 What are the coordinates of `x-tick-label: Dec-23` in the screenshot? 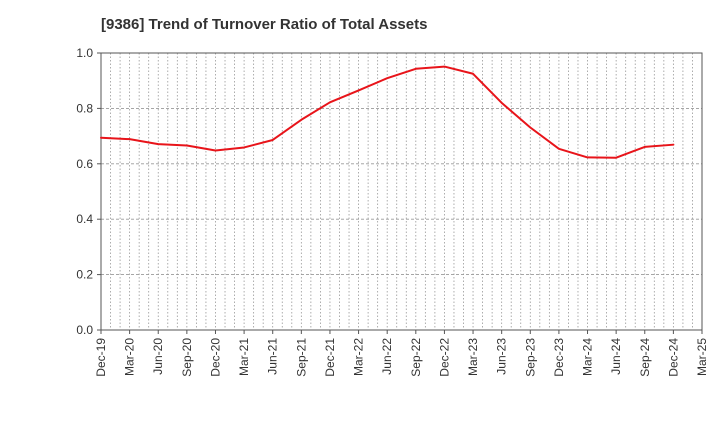 It's located at (559, 357).